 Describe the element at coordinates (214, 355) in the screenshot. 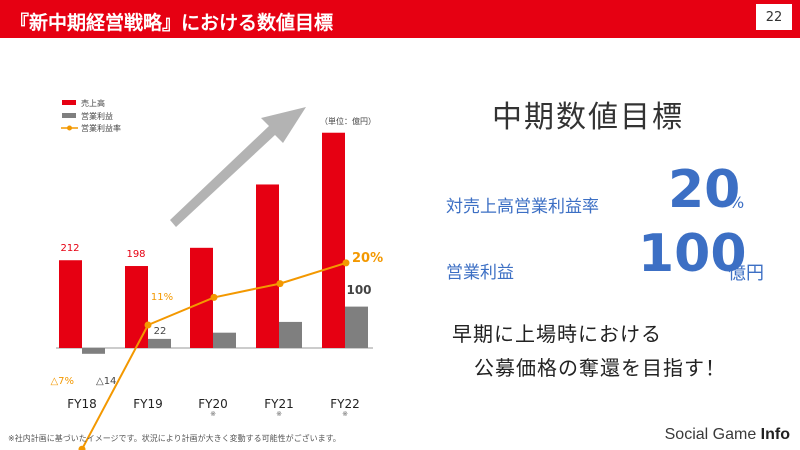

I see `margin-line` at that location.